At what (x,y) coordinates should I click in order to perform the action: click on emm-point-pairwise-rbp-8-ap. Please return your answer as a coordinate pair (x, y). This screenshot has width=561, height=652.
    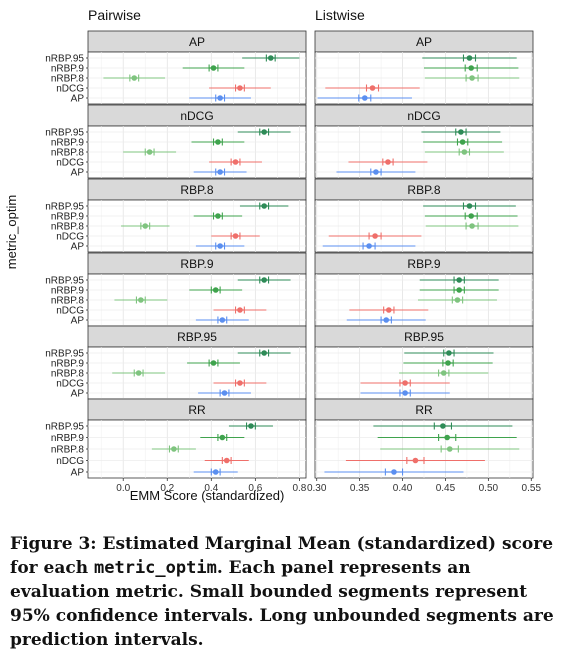
    Looking at the image, I should click on (220, 246).